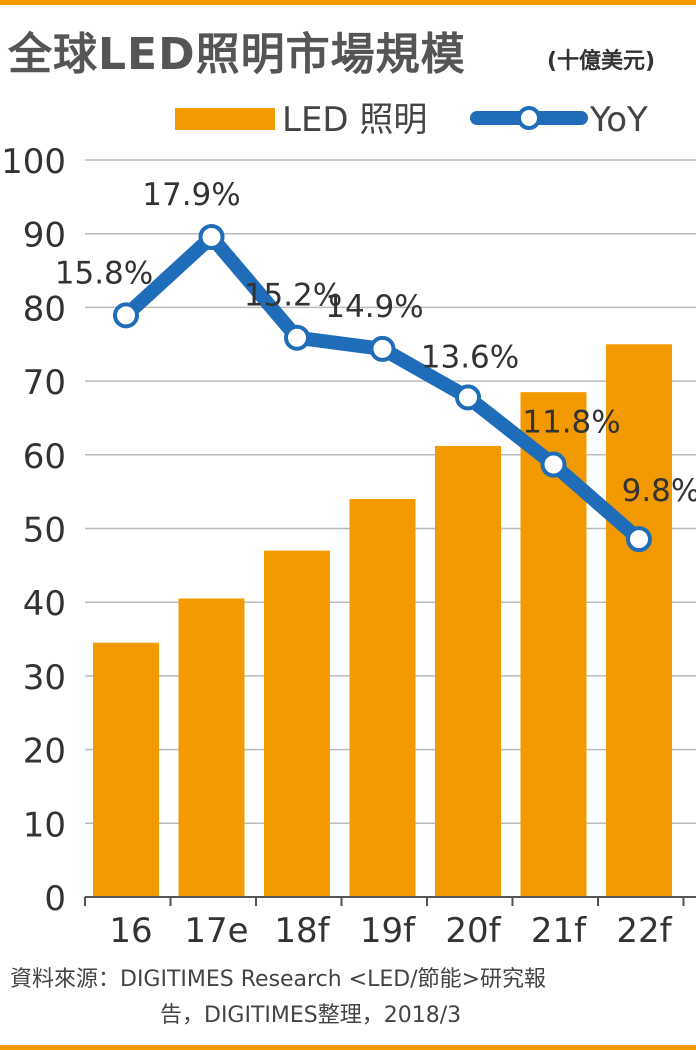 This screenshot has height=1050, width=696. Describe the element at coordinates (388, 931) in the screenshot. I see `x-tick-label: 19f` at that location.